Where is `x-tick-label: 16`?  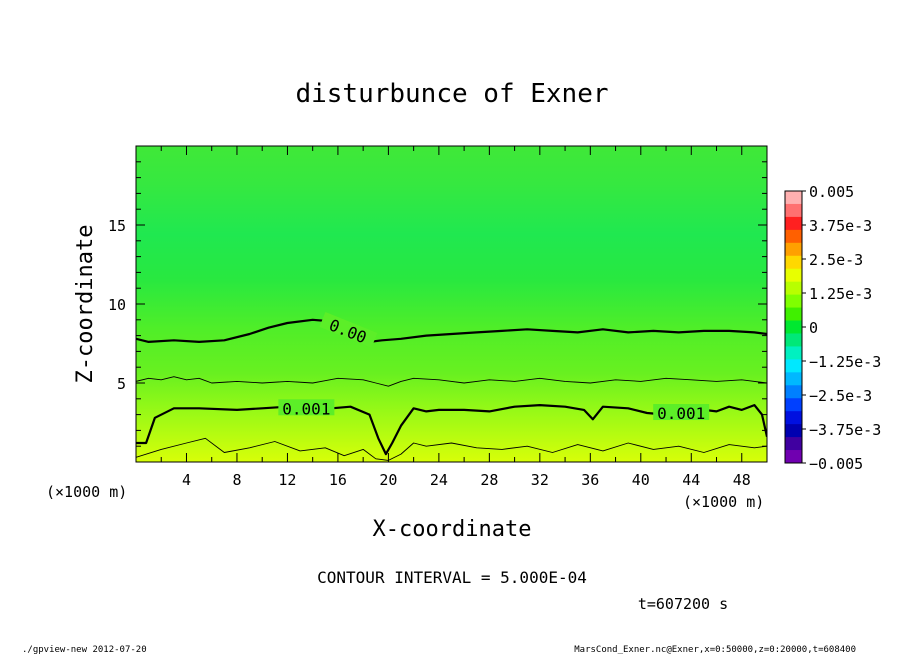
x-tick-label: 16 is located at coordinates (338, 480).